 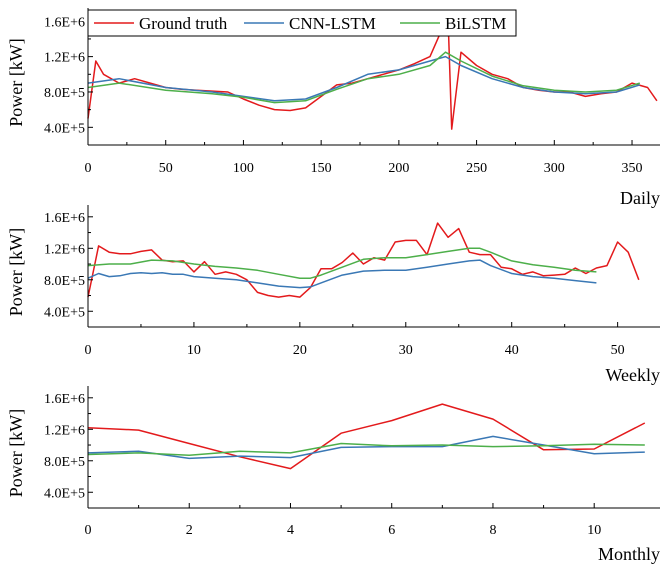 What do you see at coordinates (512, 350) in the screenshot?
I see `x-tick-label: 40` at bounding box center [512, 350].